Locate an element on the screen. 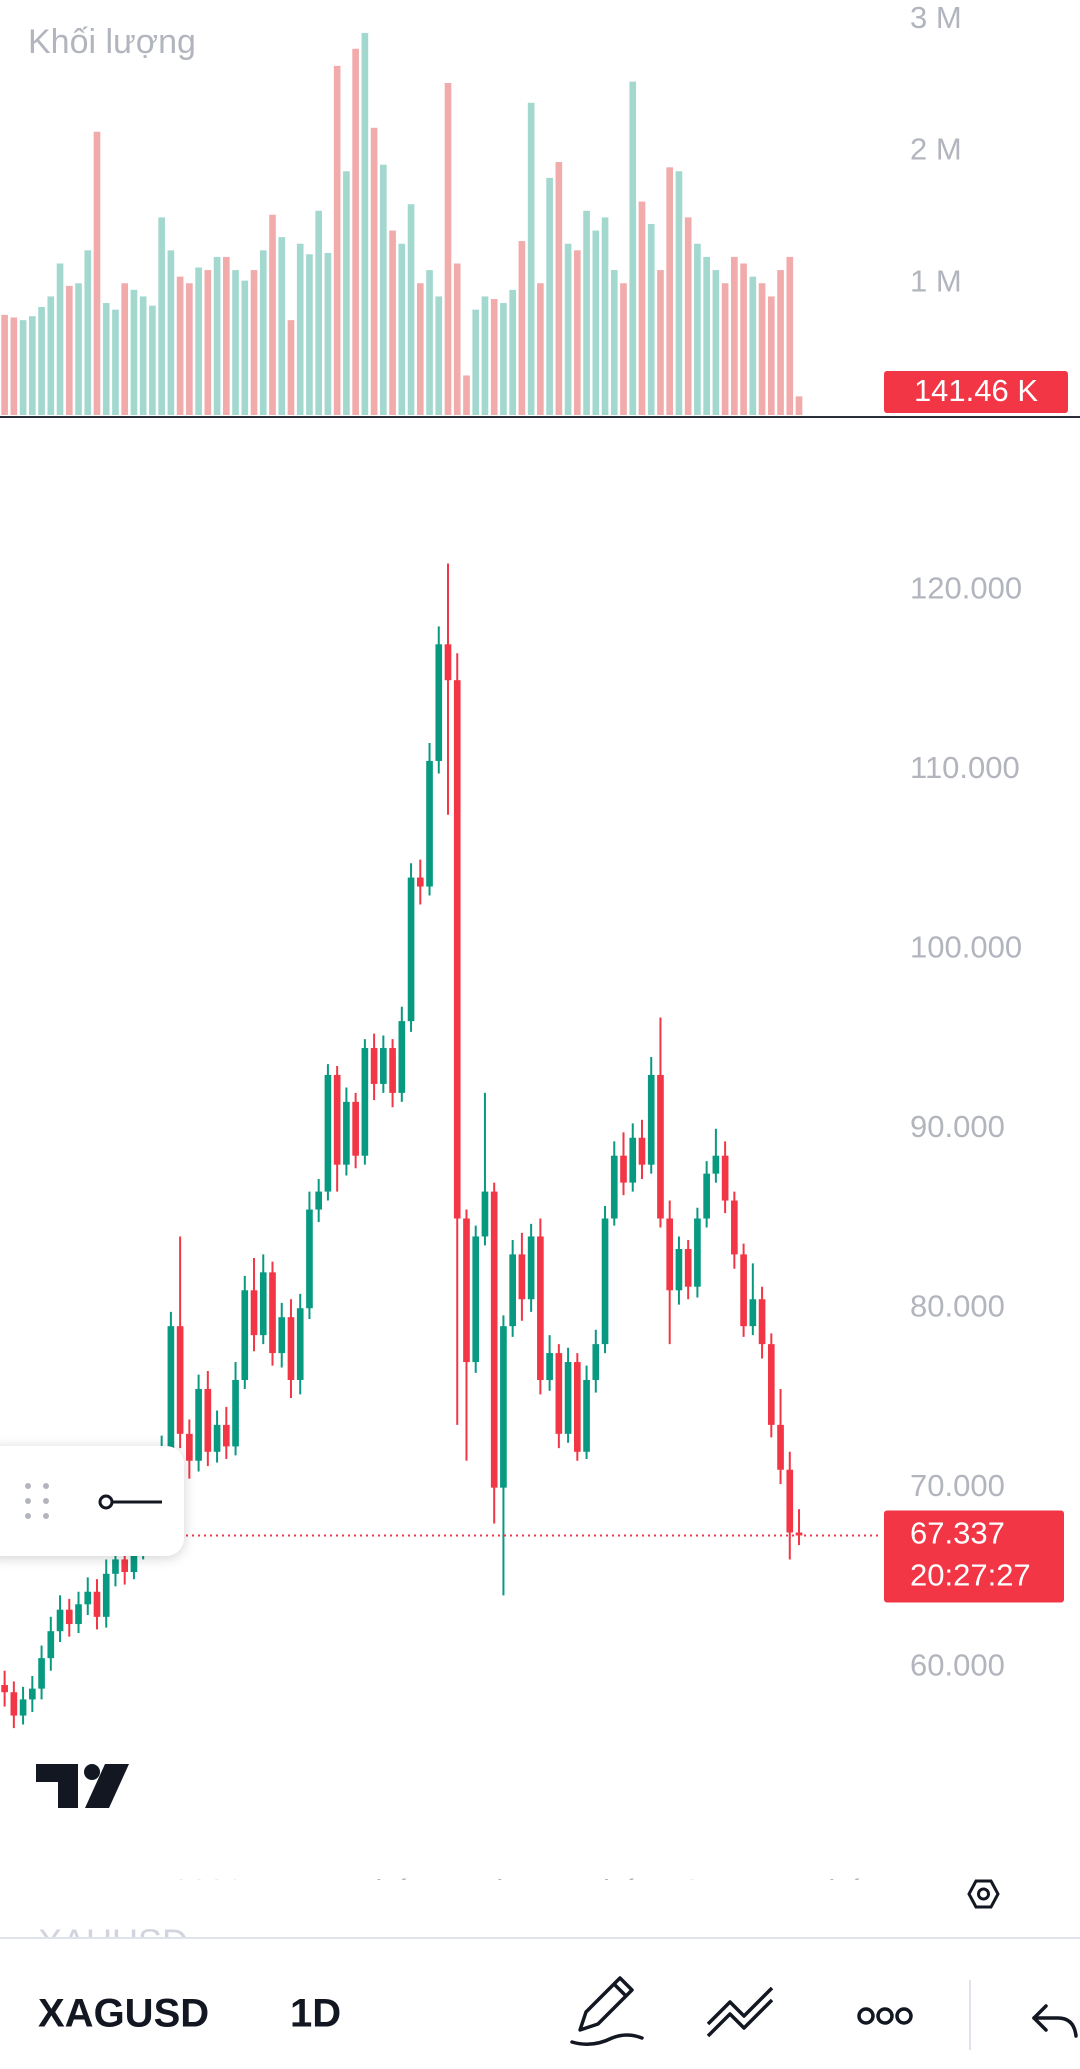  y-tick-label: 2 M is located at coordinates (936, 149).